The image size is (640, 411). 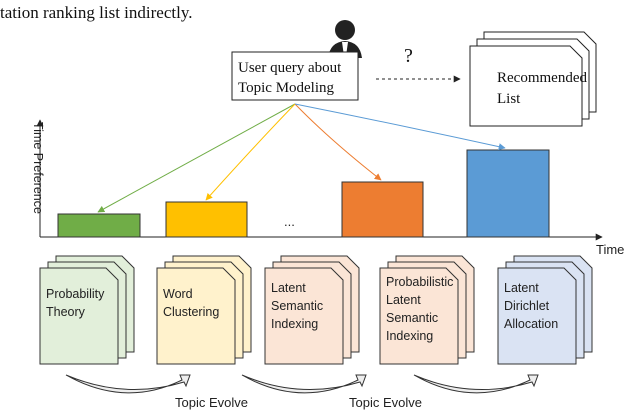 I want to click on document-text: Allocation, so click(x=531, y=324).